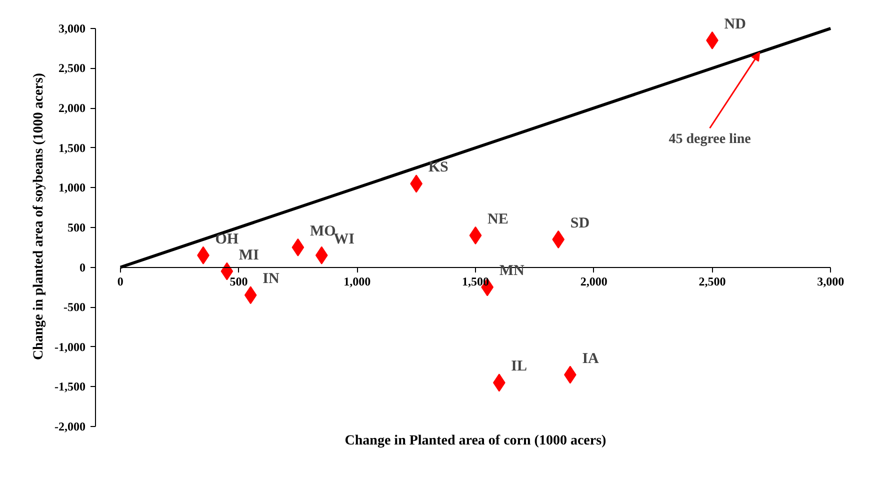 The image size is (890, 482). What do you see at coordinates (75, 307) in the screenshot?
I see `y-tick-label: -500` at bounding box center [75, 307].